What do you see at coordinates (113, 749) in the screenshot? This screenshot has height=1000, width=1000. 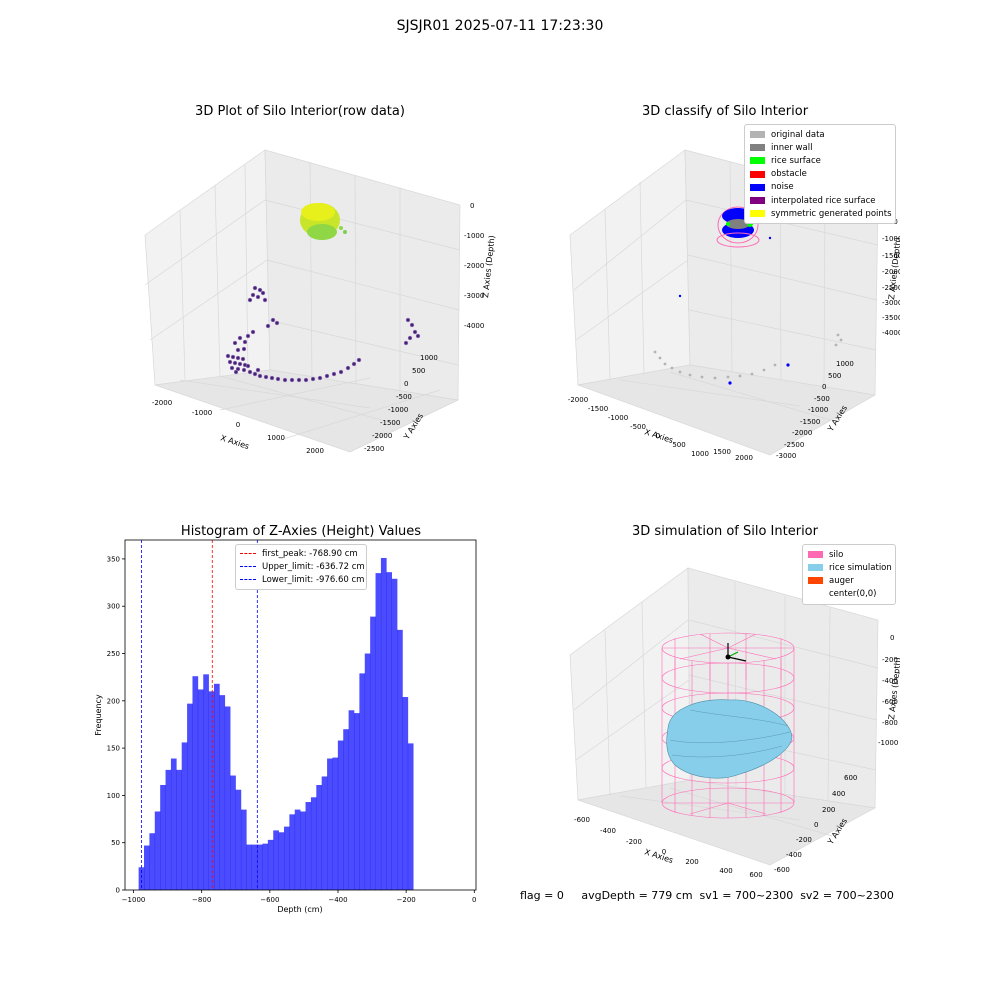 I see `y-tick-label: 150` at bounding box center [113, 749].